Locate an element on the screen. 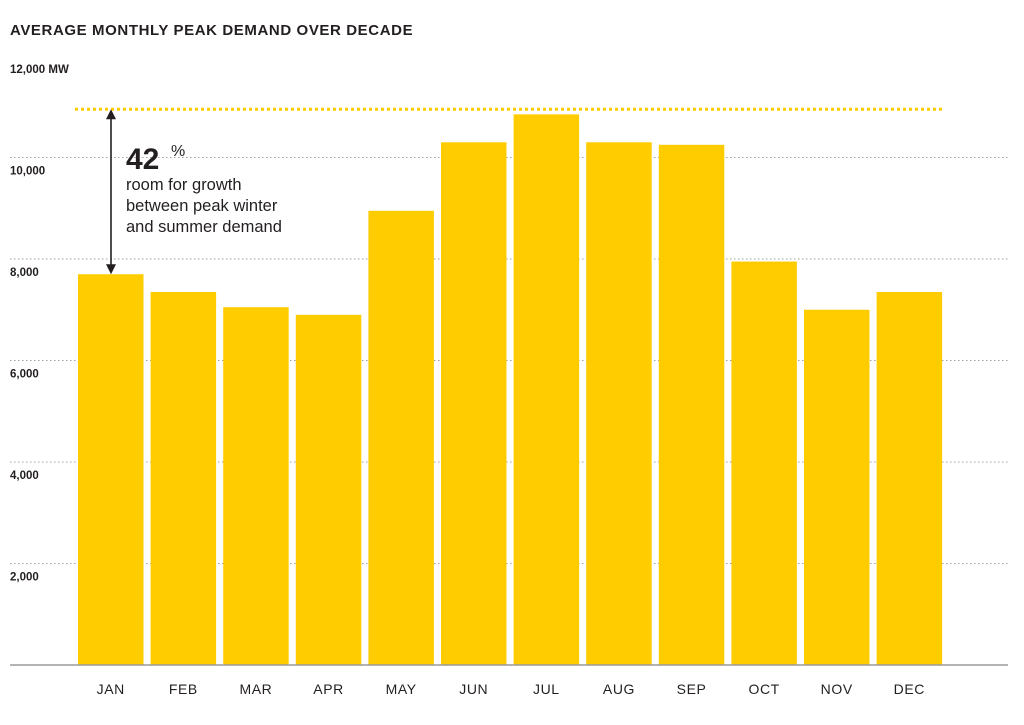 The width and height of the screenshot is (1024, 725). x-tick-label: APR is located at coordinates (328, 689).